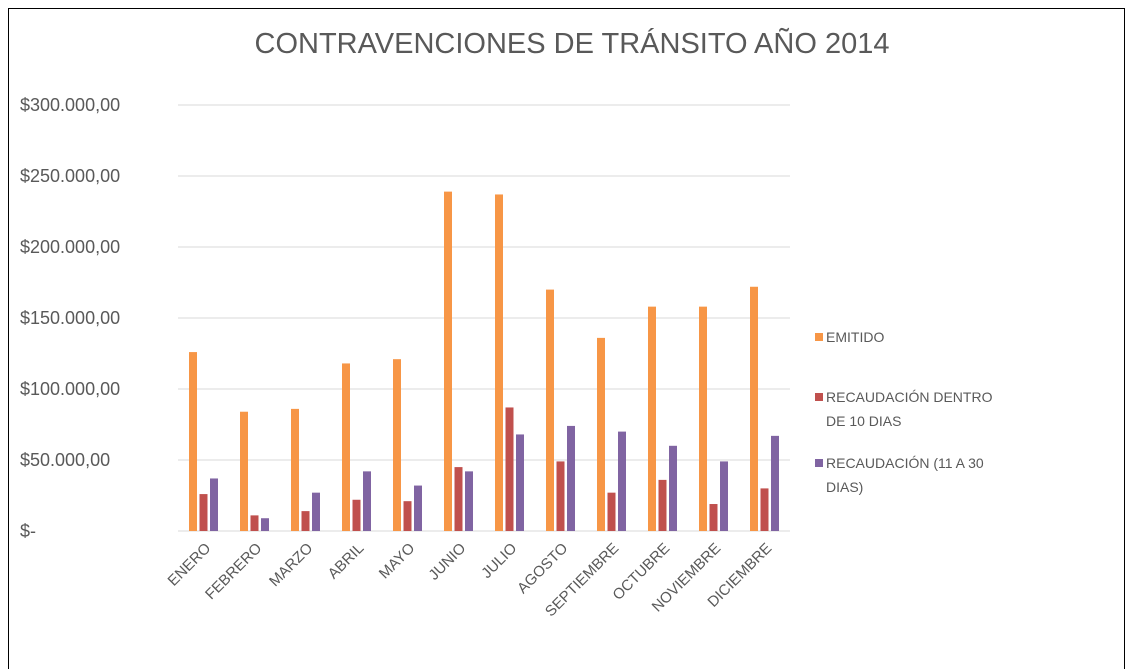 The height and width of the screenshot is (669, 1133). I want to click on y-tick-label: $250.000,00, so click(70, 176).